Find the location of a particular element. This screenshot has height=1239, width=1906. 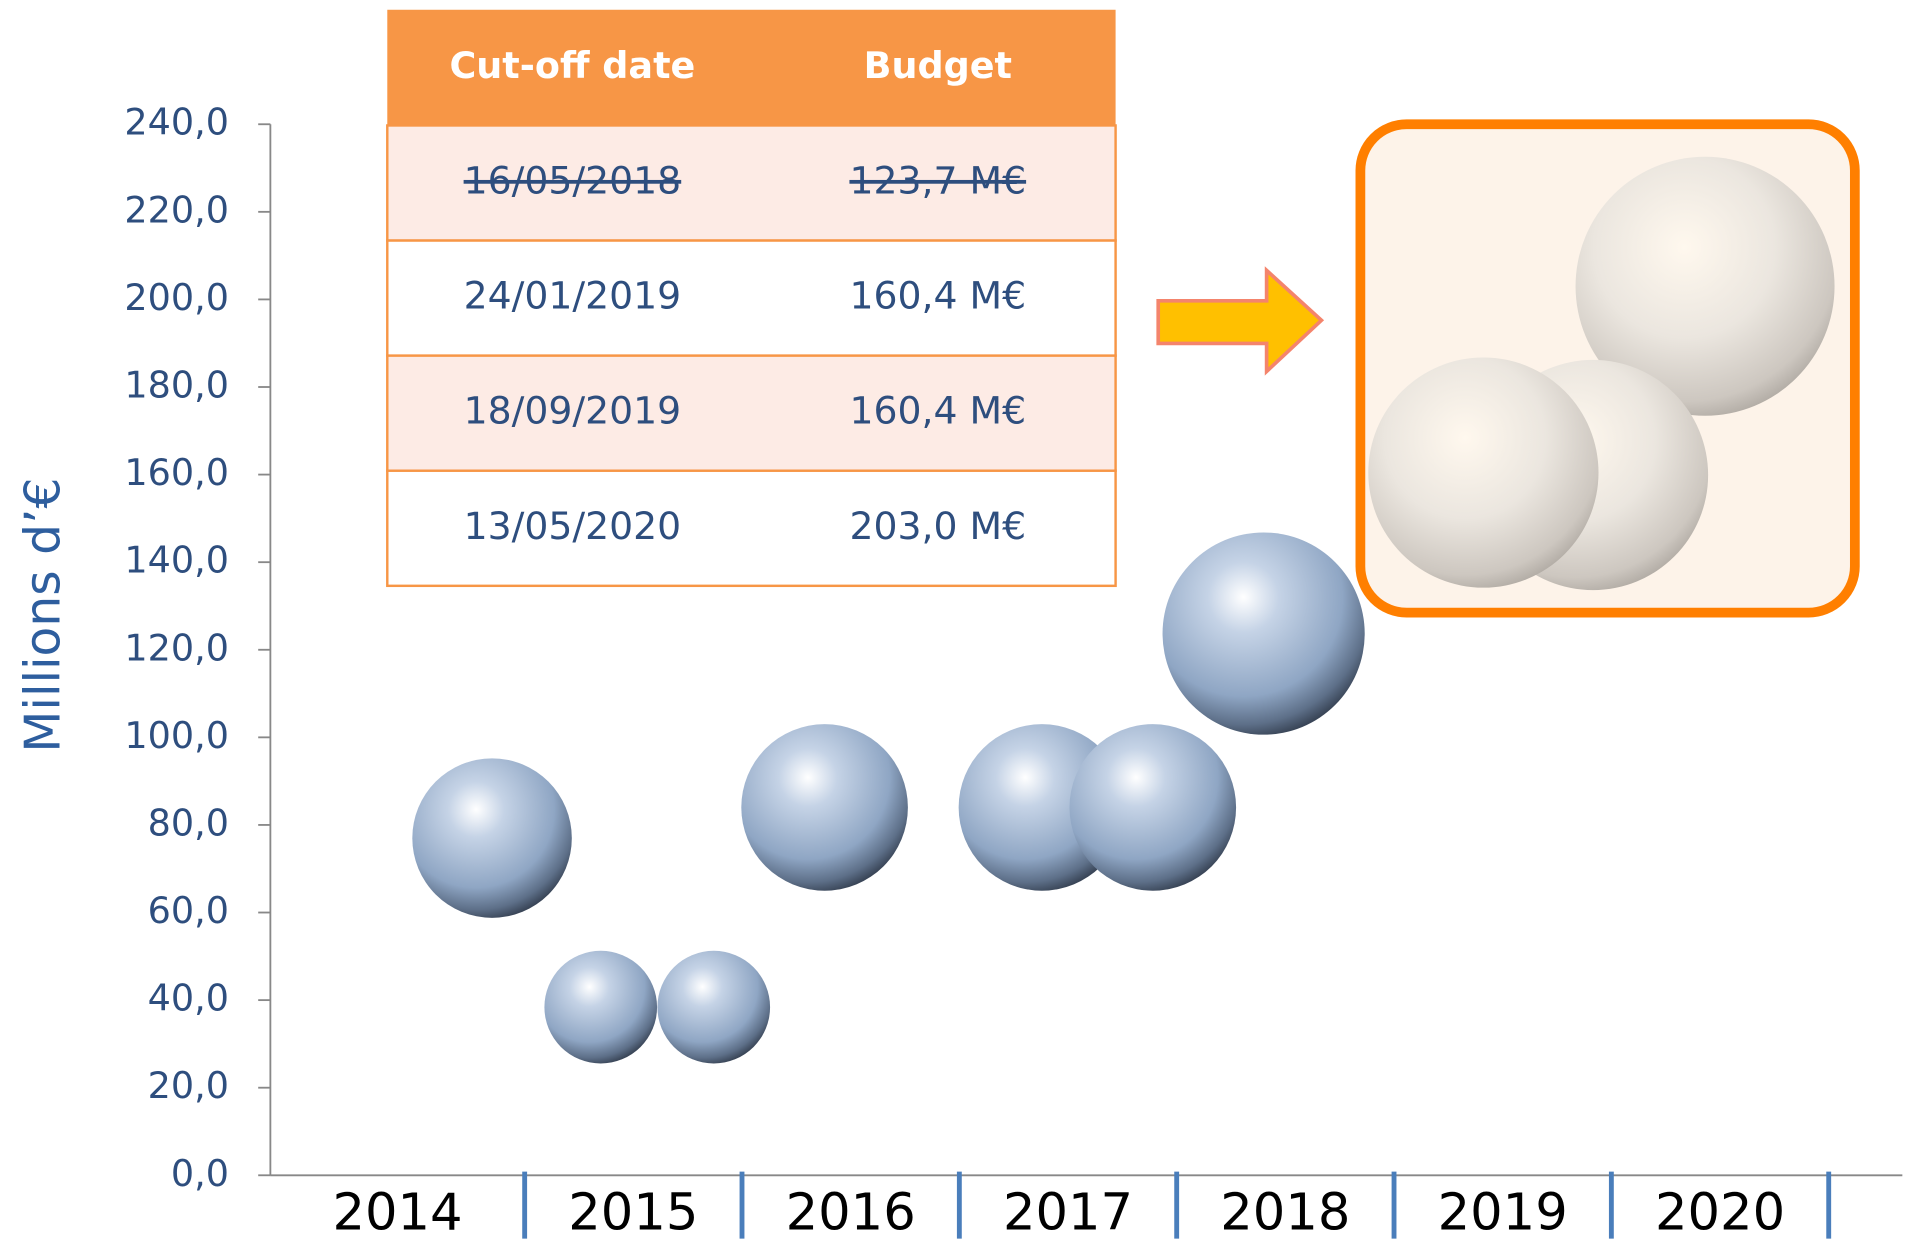

y-tick-label: 80,0 is located at coordinates (188, 822).